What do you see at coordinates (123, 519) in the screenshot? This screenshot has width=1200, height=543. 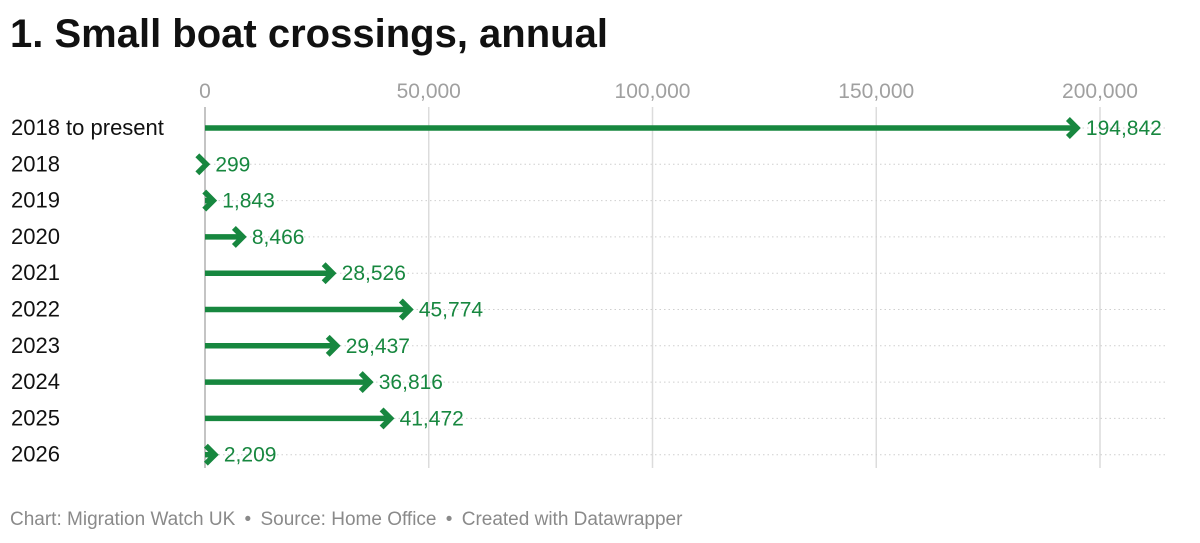 I see `chart-credit: Chart: Migration Watch UK` at bounding box center [123, 519].